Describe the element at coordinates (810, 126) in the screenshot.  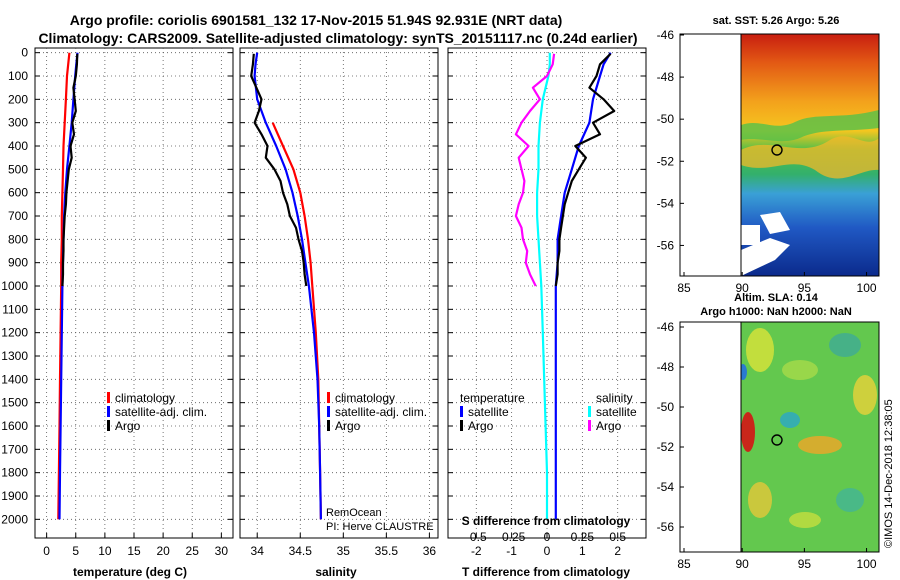
I see `sst-front-green` at that location.